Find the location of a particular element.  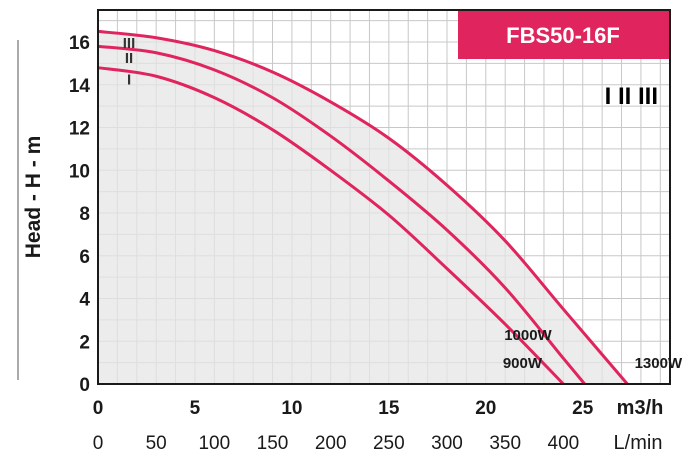

curve-label-ii: II is located at coordinates (129, 58).